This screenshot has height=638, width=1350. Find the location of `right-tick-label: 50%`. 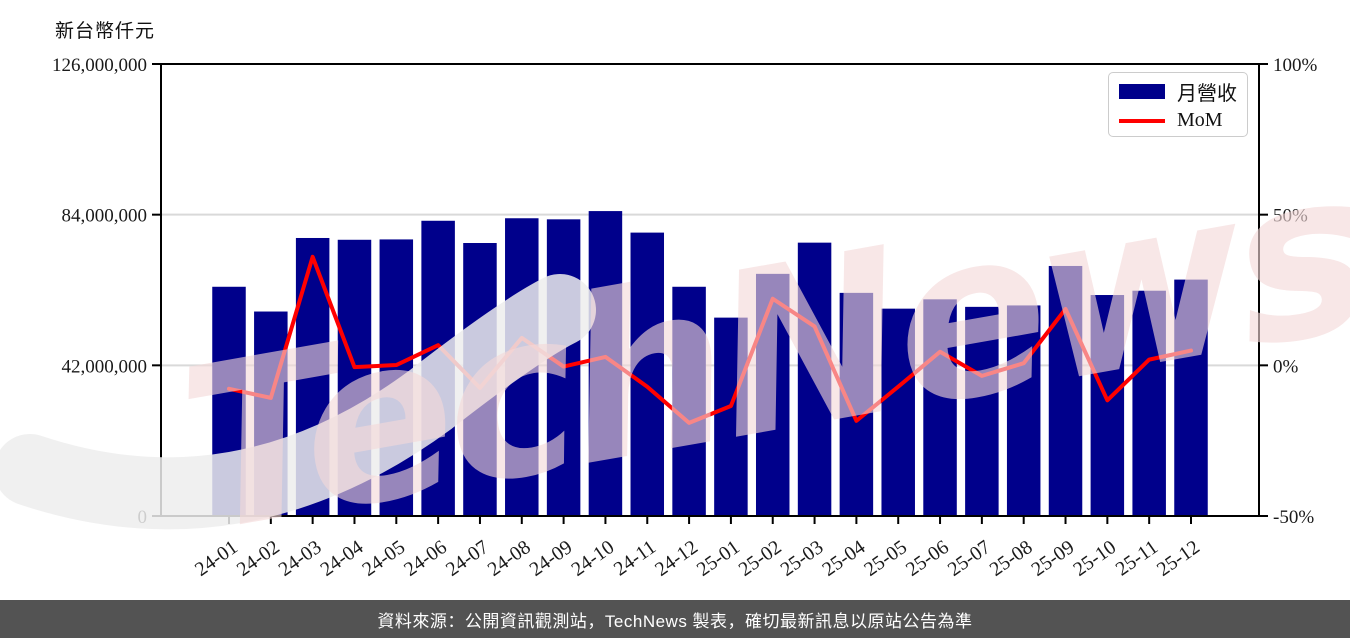

right-tick-label: 50% is located at coordinates (1290, 216).